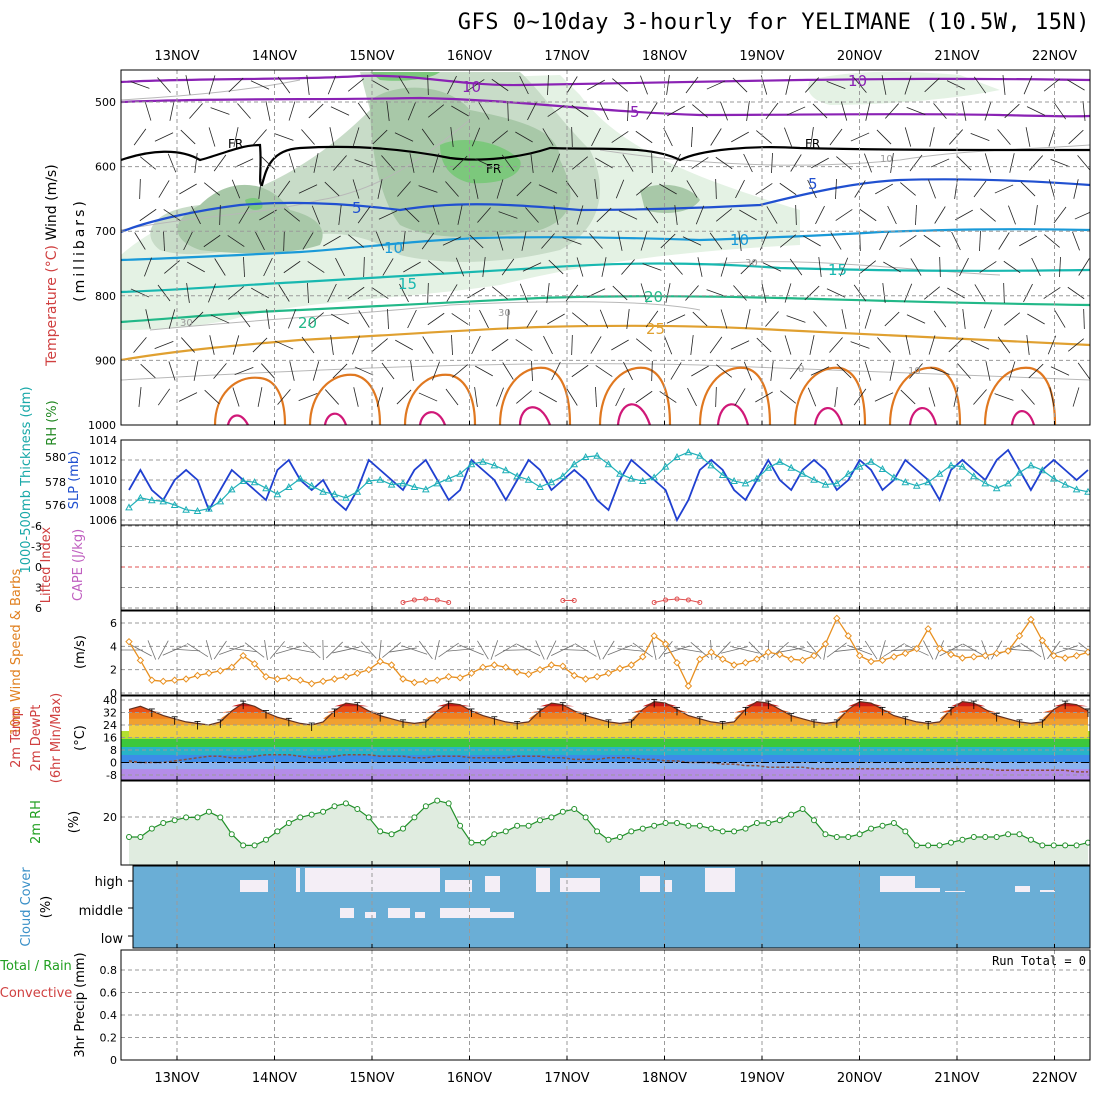  I want to click on contour-label: 25, so click(655, 329).